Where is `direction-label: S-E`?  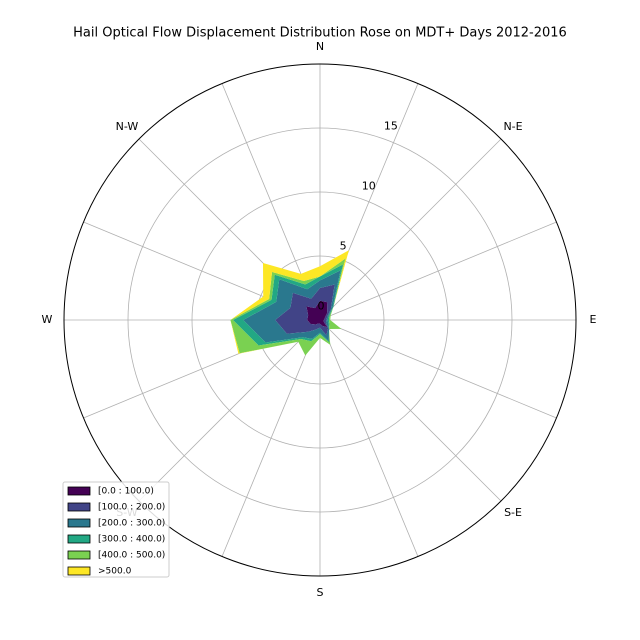
direction-label: S-E is located at coordinates (513, 512).